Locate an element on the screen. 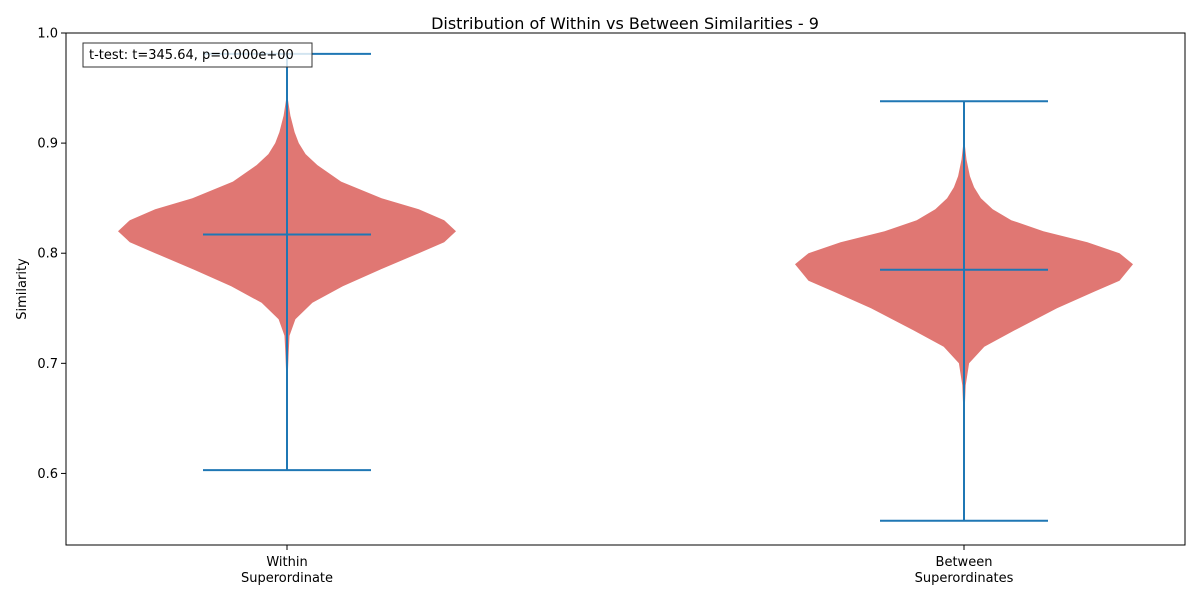  y-tick-label-2: 0.8 is located at coordinates (47, 254).